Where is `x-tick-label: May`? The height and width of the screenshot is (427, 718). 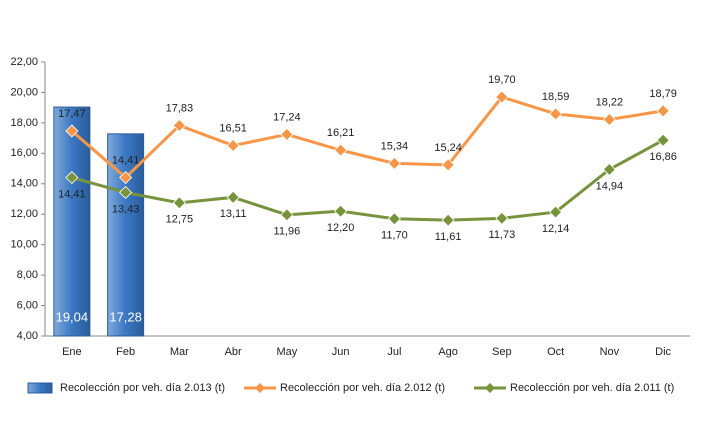
x-tick-label: May is located at coordinates (286, 352).